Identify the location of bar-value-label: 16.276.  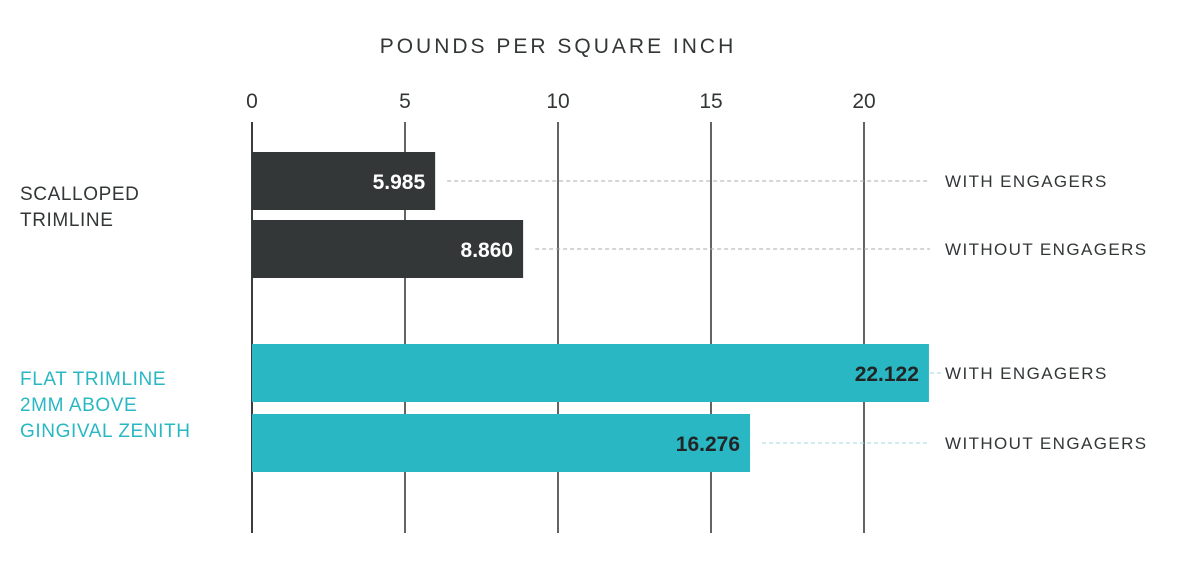
(708, 444).